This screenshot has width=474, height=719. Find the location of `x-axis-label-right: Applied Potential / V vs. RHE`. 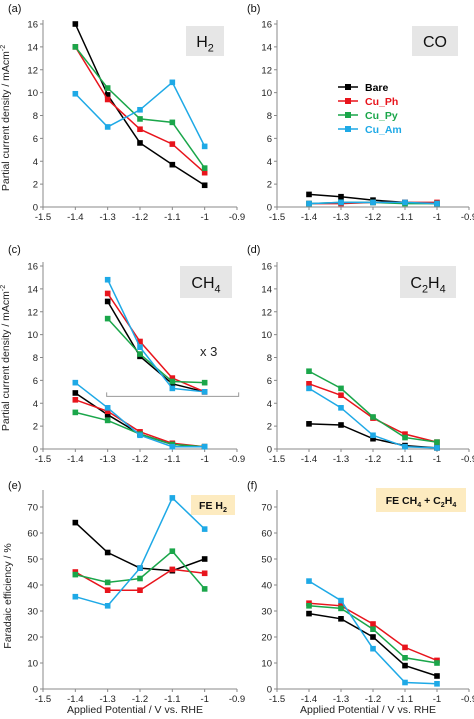

x-axis-label-right: Applied Potential / V vs. RHE is located at coordinates (368, 710).